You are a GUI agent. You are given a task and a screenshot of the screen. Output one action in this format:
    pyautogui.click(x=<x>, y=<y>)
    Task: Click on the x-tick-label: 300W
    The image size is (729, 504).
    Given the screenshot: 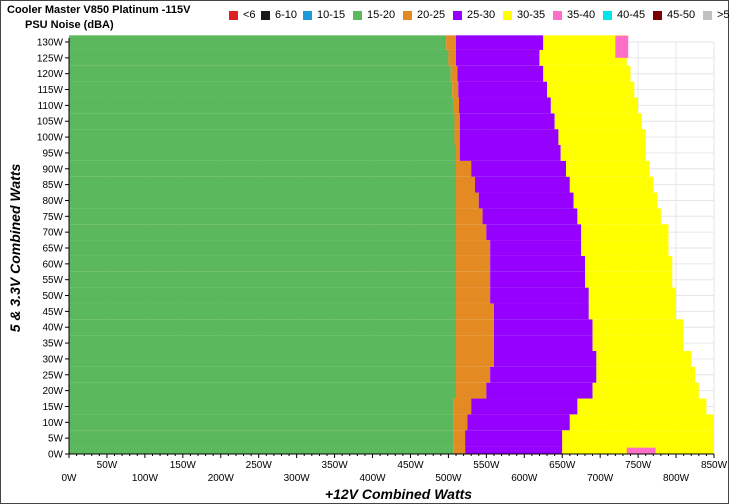 What is the action you would take?
    pyautogui.click(x=297, y=478)
    